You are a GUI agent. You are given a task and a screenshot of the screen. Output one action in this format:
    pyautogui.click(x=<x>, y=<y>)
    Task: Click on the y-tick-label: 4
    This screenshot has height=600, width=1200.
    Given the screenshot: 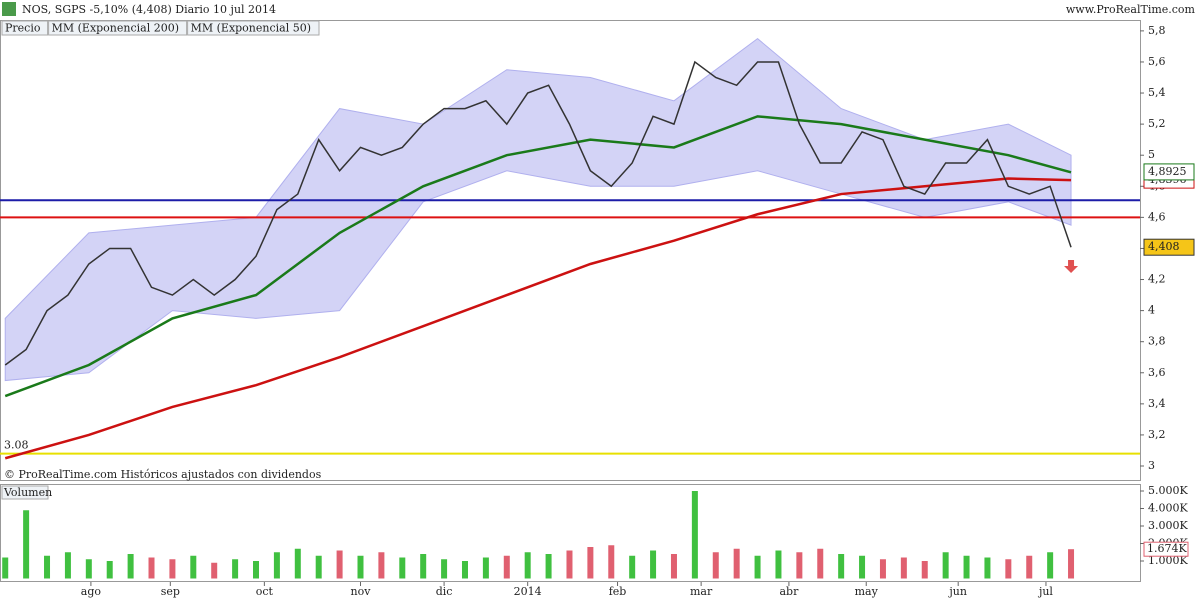 What is the action you would take?
    pyautogui.click(x=1151, y=310)
    